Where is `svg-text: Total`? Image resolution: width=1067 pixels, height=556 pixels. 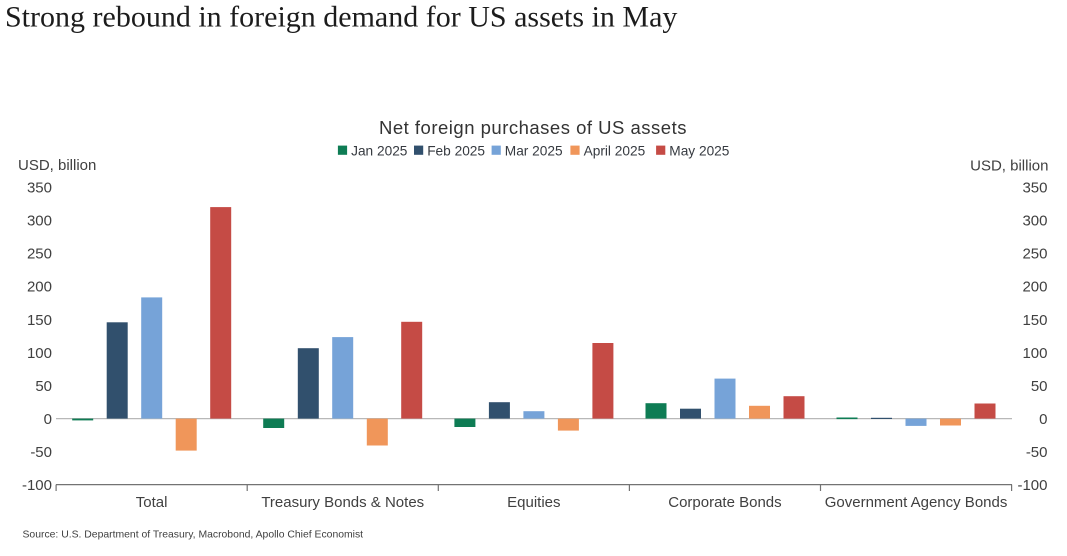
svg-text: Total is located at coordinates (152, 502).